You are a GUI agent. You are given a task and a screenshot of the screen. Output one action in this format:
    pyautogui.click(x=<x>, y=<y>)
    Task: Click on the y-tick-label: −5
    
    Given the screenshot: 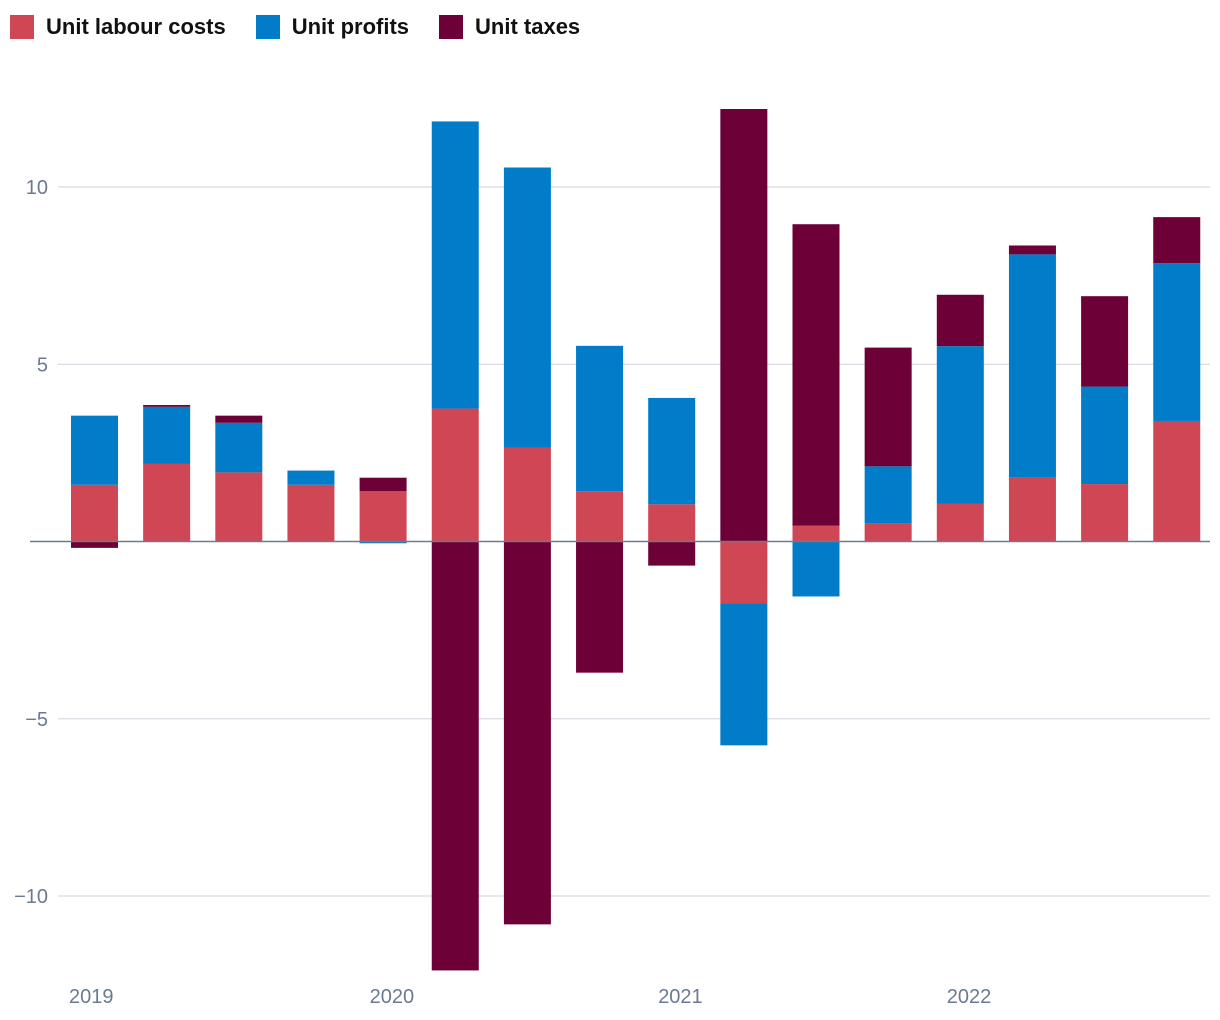 What is the action you would take?
    pyautogui.click(x=36, y=720)
    